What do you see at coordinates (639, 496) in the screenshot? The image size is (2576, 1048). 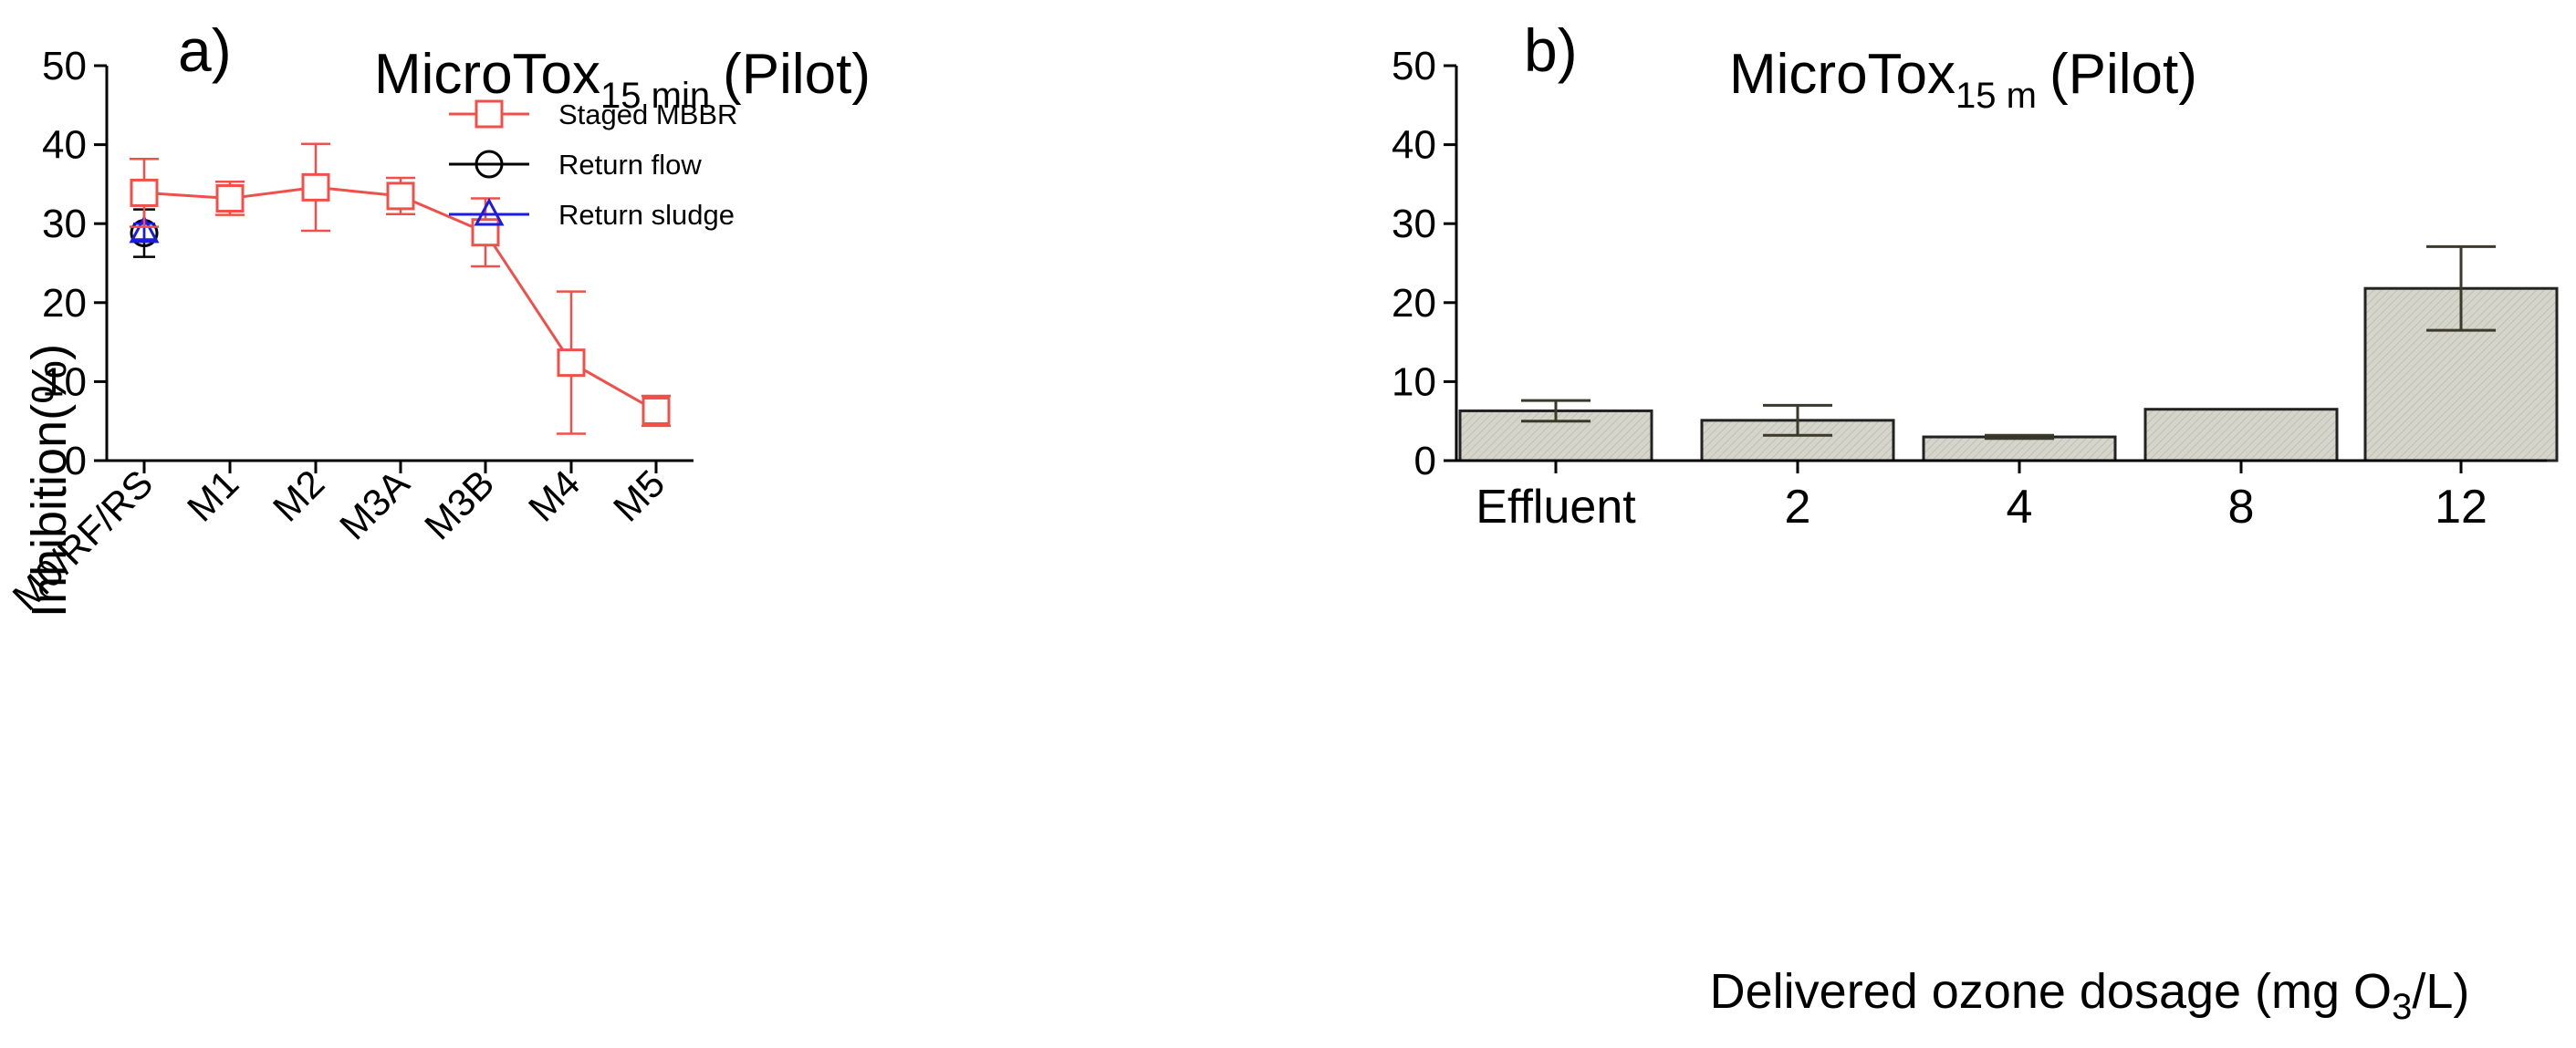 I see `panel-a-x-tick-label: M5` at bounding box center [639, 496].